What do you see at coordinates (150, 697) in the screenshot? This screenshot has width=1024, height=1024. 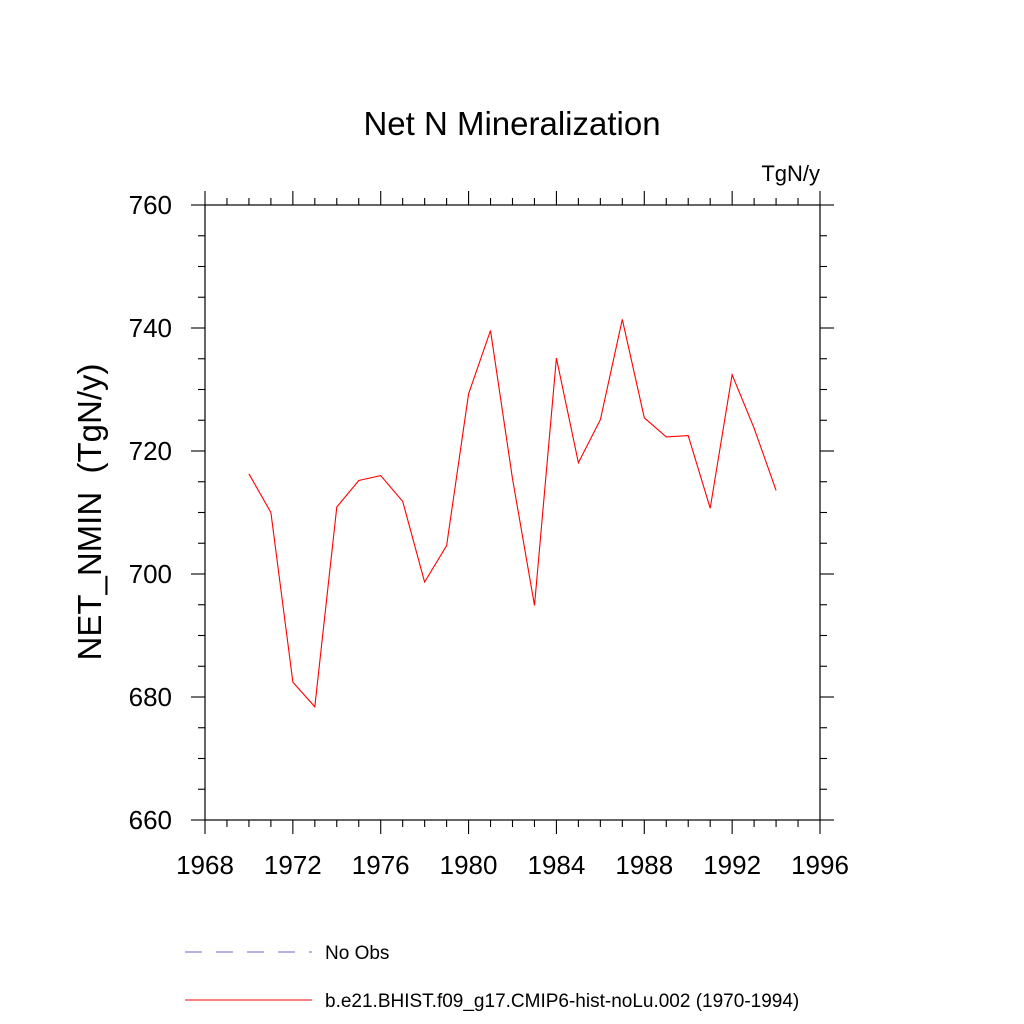 I see `y-tick-label: 680` at bounding box center [150, 697].